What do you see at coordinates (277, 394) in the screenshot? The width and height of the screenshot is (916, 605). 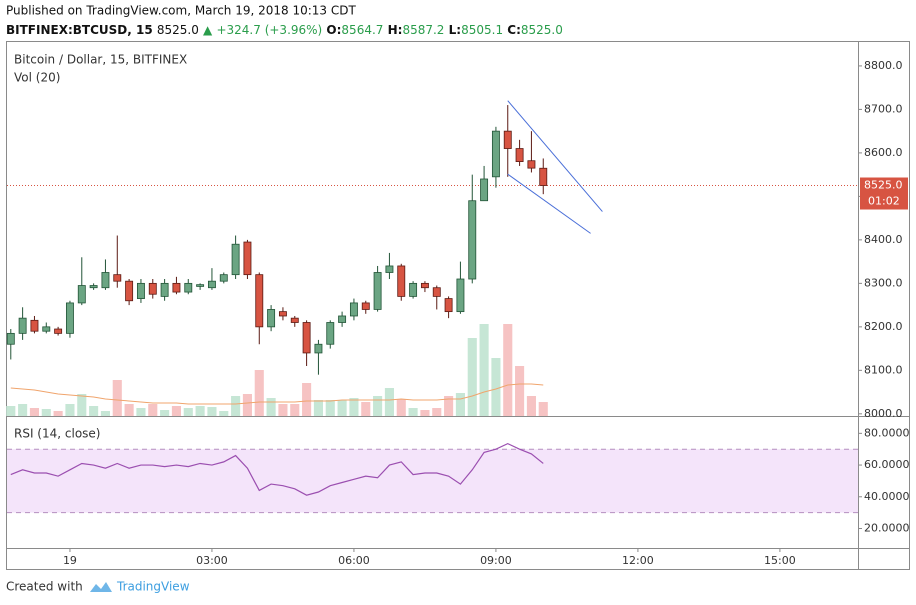 I see `volume-ma` at bounding box center [277, 394].